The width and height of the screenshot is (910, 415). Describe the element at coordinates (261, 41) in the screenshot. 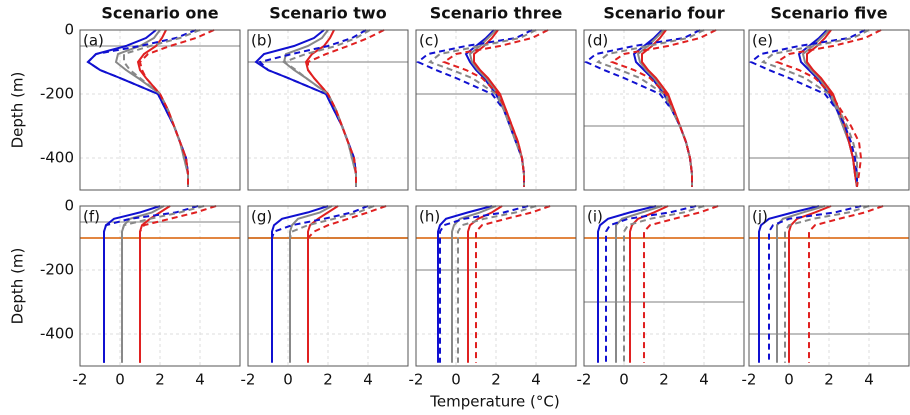

I see `panel-label: (b)` at that location.